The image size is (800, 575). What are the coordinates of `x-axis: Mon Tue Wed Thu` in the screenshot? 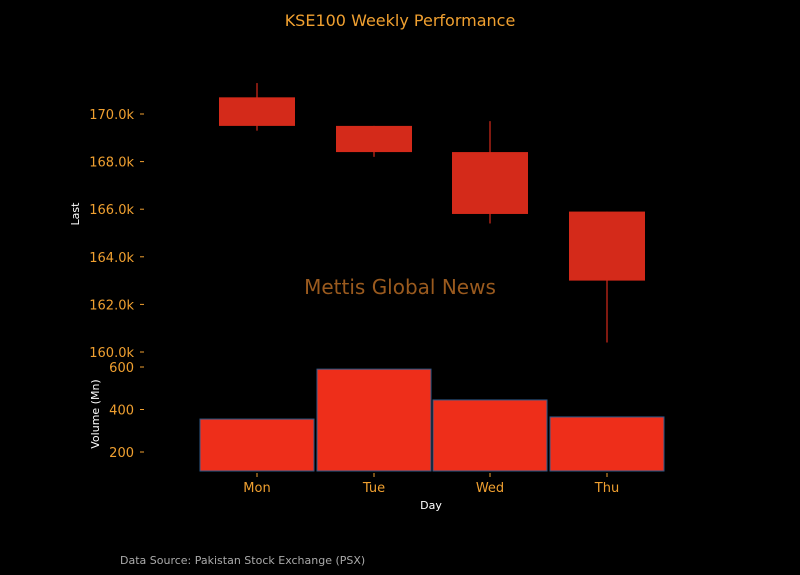 It's located at (431, 484).